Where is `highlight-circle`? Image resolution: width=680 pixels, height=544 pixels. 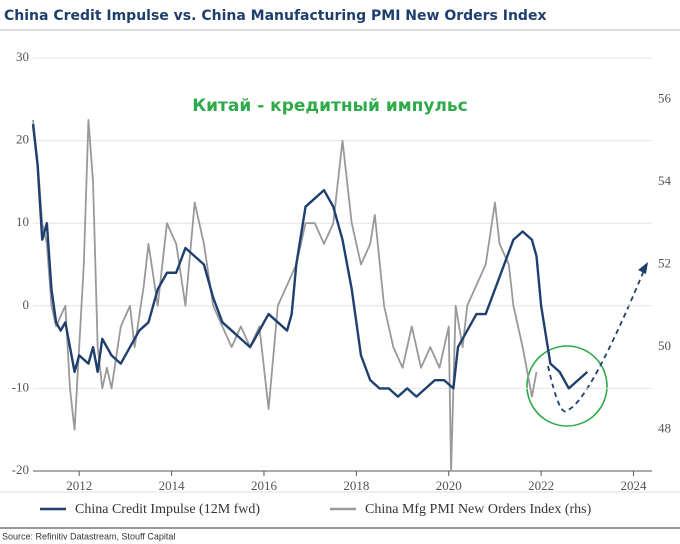
highlight-circle is located at coordinates (567, 386).